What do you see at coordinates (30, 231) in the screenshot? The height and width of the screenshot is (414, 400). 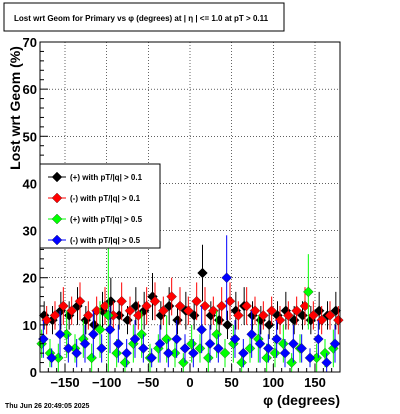 I see `y-tick-label: 30` at bounding box center [30, 231].